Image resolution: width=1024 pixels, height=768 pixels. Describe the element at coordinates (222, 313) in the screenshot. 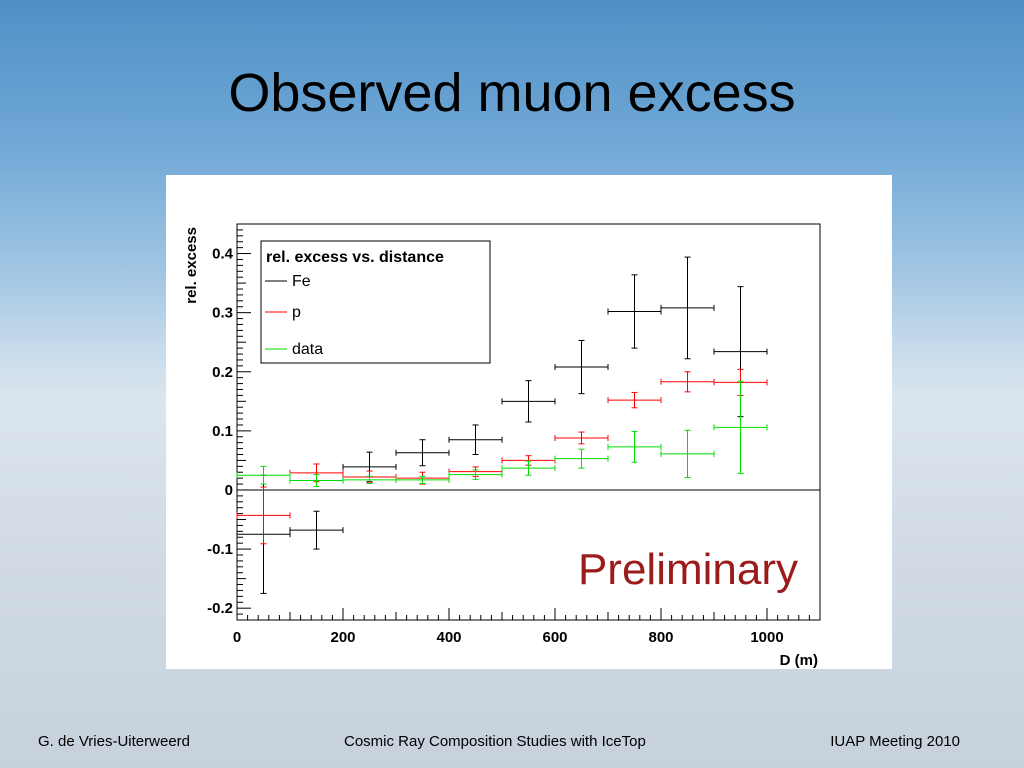

I see `y-tick-label: 0.3` at that location.